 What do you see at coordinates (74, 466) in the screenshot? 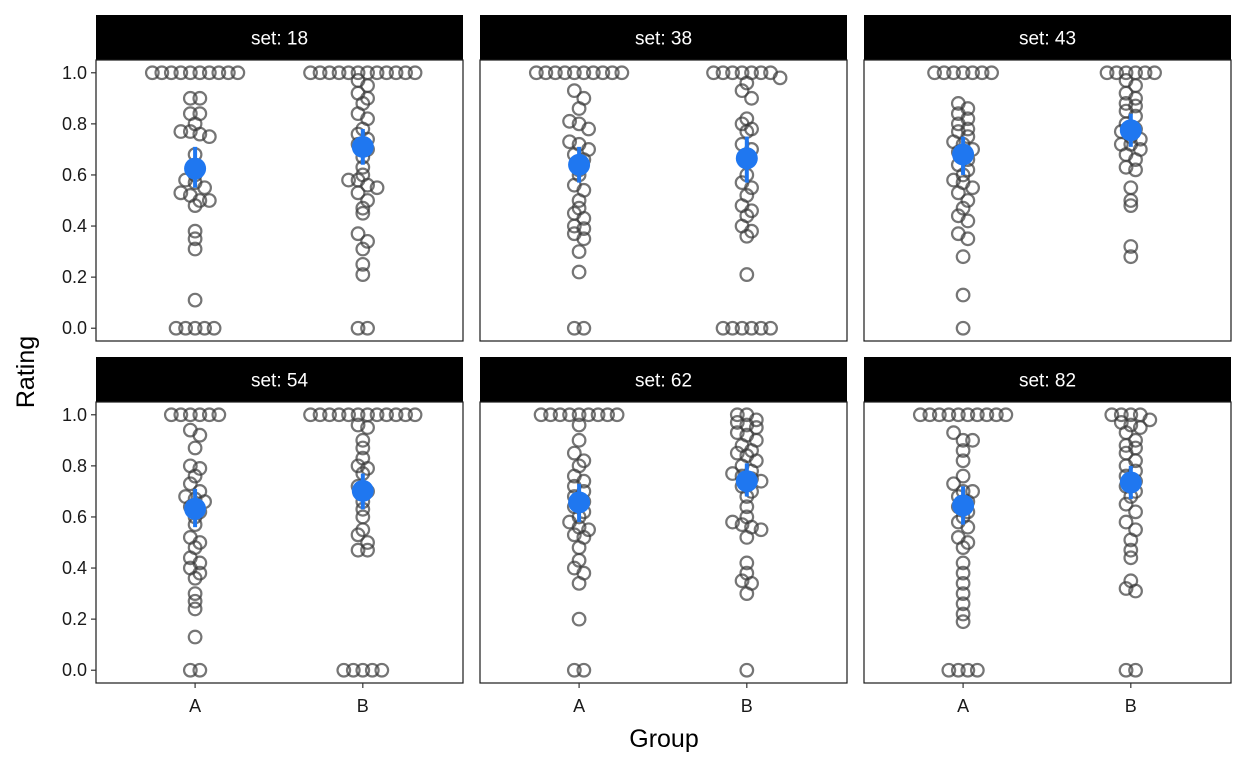
I see `y-tick-label: 0.8` at bounding box center [74, 466].